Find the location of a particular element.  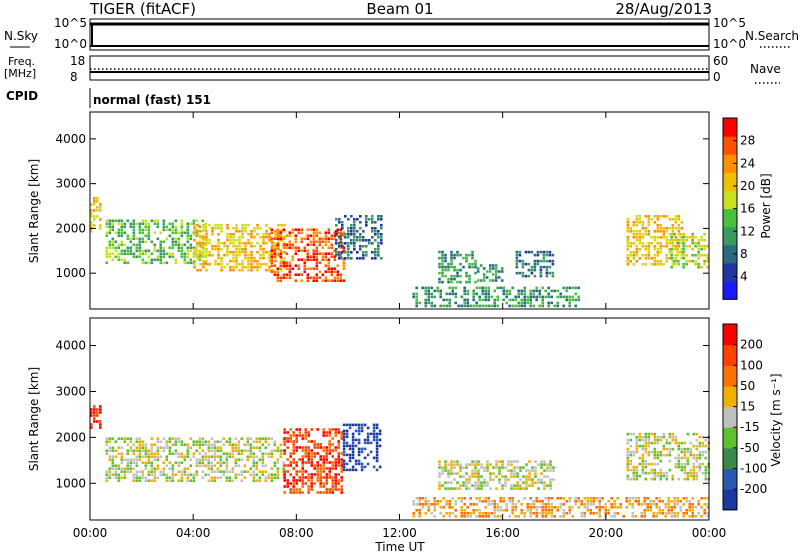

velocity-colorbar-swatch is located at coordinates (730, 417).